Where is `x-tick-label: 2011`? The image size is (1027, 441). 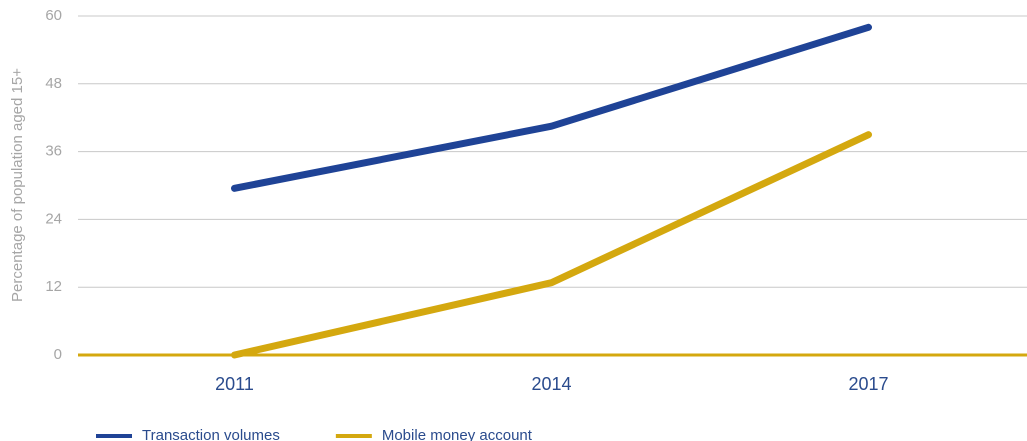
x-tick-label: 2011 is located at coordinates (234, 384).